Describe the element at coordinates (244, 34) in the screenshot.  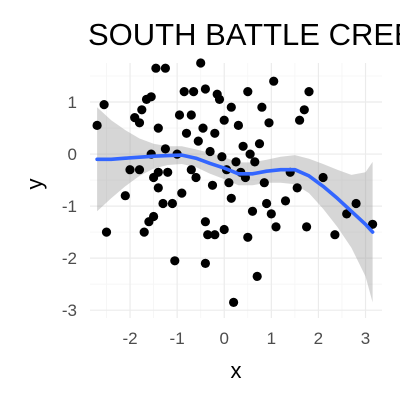
I see `chart-title: SOUTH BATTLE CREEK` at that location.